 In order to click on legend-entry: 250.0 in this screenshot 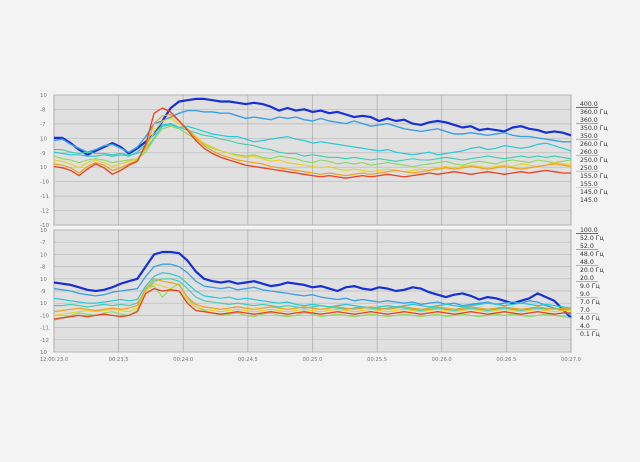, I will do `click(589, 168)`.